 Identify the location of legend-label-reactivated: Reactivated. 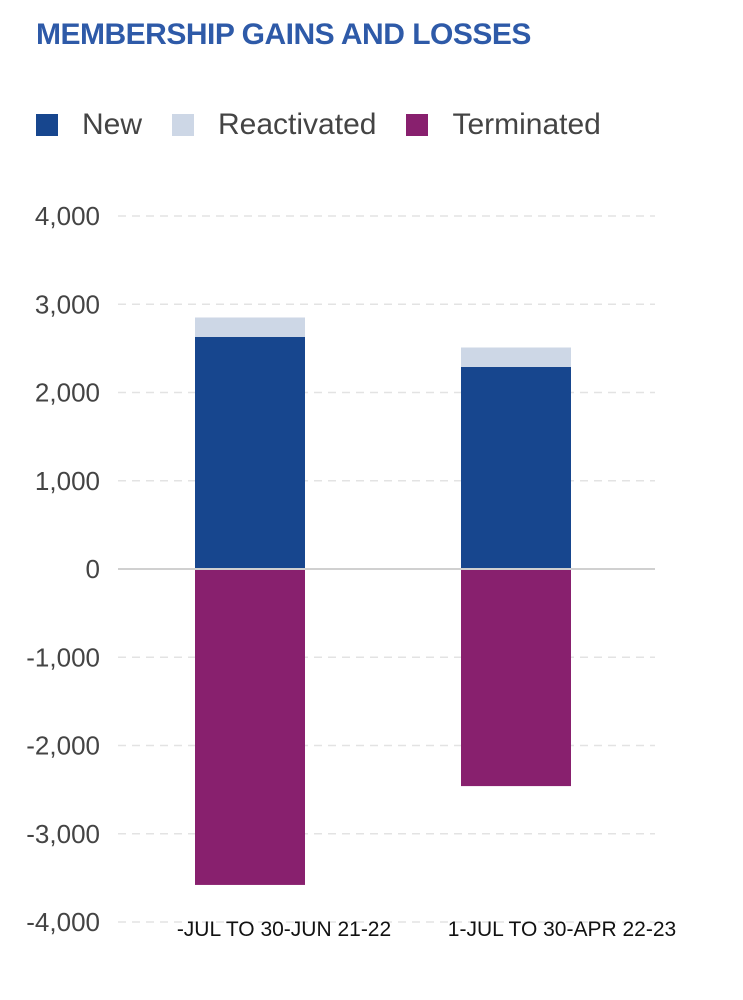
(297, 124).